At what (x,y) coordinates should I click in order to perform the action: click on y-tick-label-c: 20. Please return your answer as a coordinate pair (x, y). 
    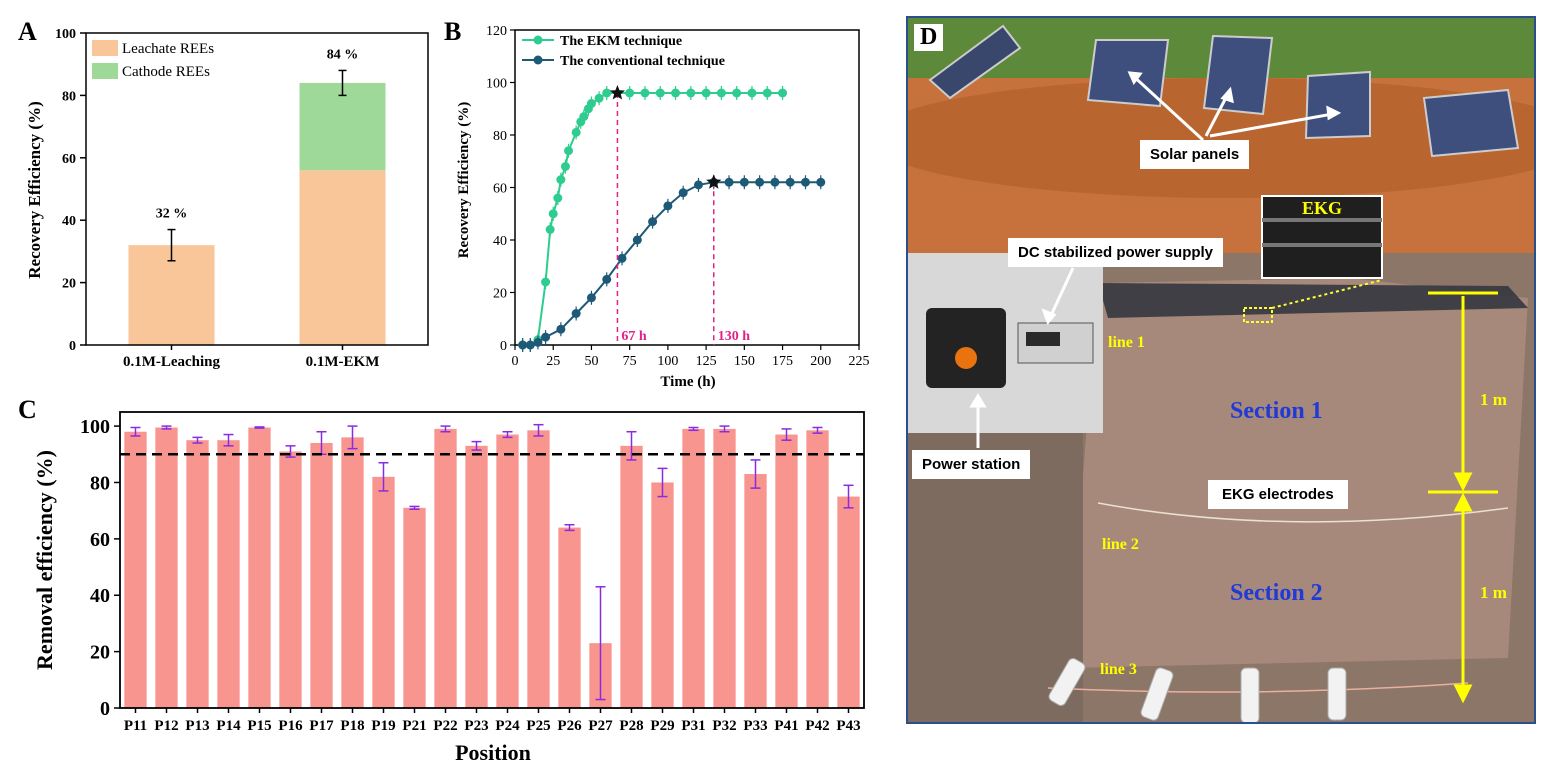
    Looking at the image, I should click on (100, 653).